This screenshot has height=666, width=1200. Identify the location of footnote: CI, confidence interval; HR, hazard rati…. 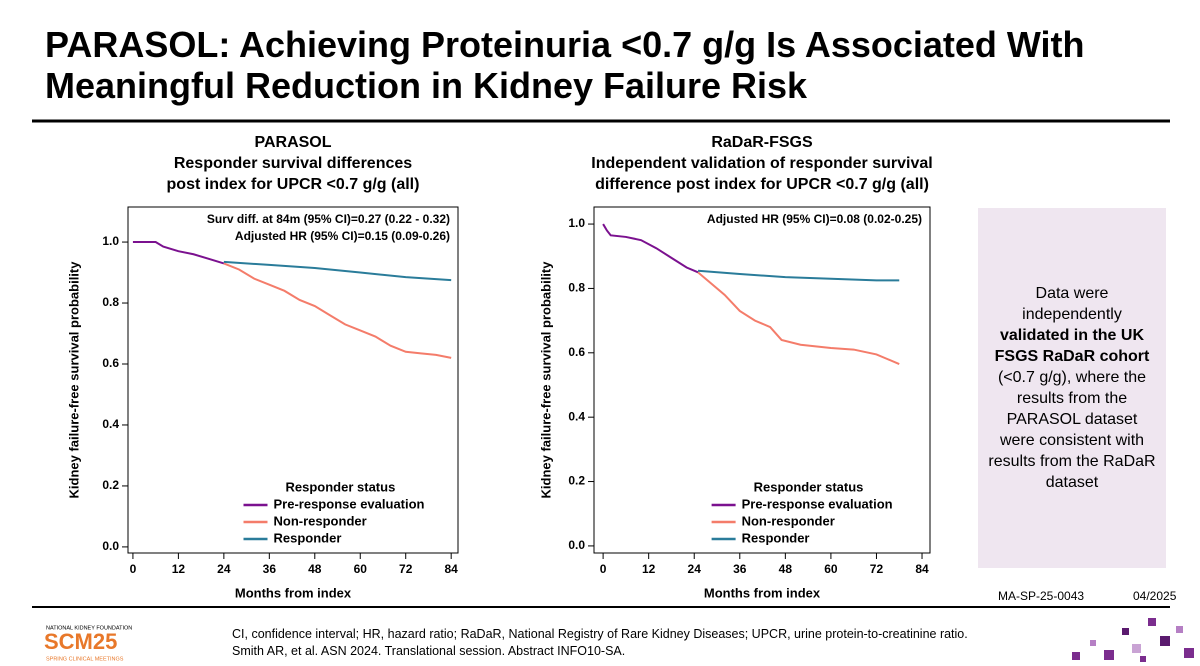
(600, 634).